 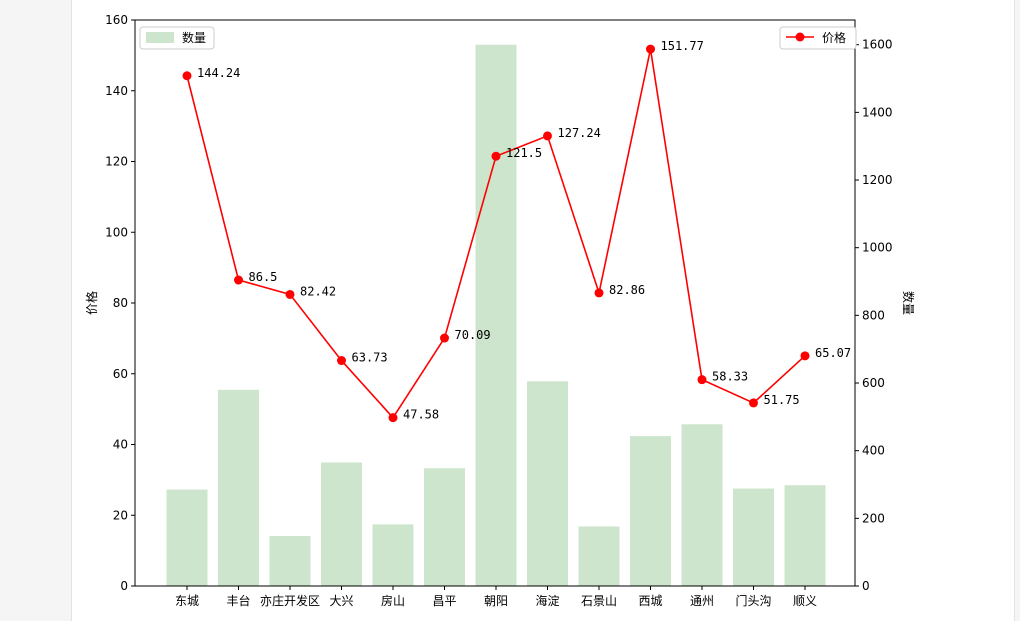 I want to click on legend-price: 价格, so click(x=818, y=38).